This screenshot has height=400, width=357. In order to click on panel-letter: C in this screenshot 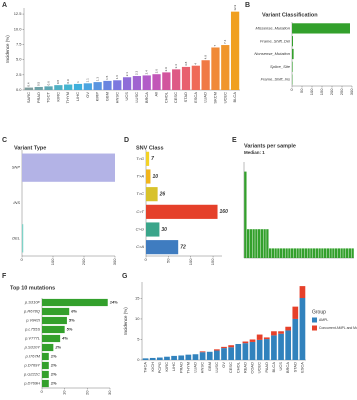, I will do `click(4, 140)`.